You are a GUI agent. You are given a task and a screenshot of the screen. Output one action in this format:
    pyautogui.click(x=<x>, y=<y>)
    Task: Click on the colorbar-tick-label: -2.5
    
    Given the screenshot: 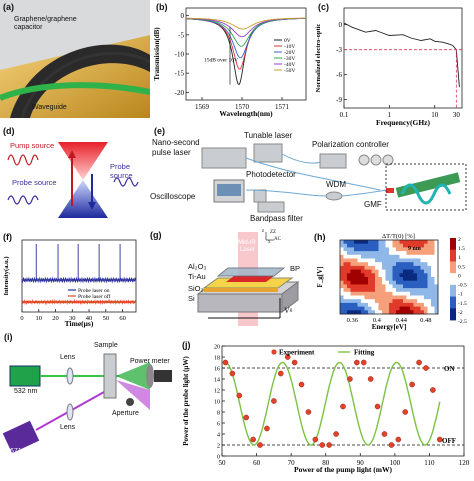 What is the action you would take?
    pyautogui.click(x=462, y=322)
    